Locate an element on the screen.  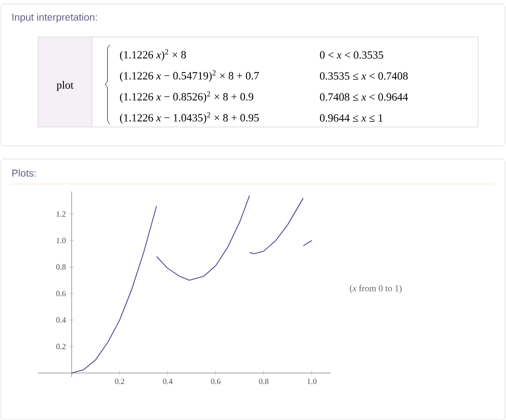
text: (1.1226 x − 0.8526)$^{2}$ × 8 + 0.9 is located at coordinates (187, 97).